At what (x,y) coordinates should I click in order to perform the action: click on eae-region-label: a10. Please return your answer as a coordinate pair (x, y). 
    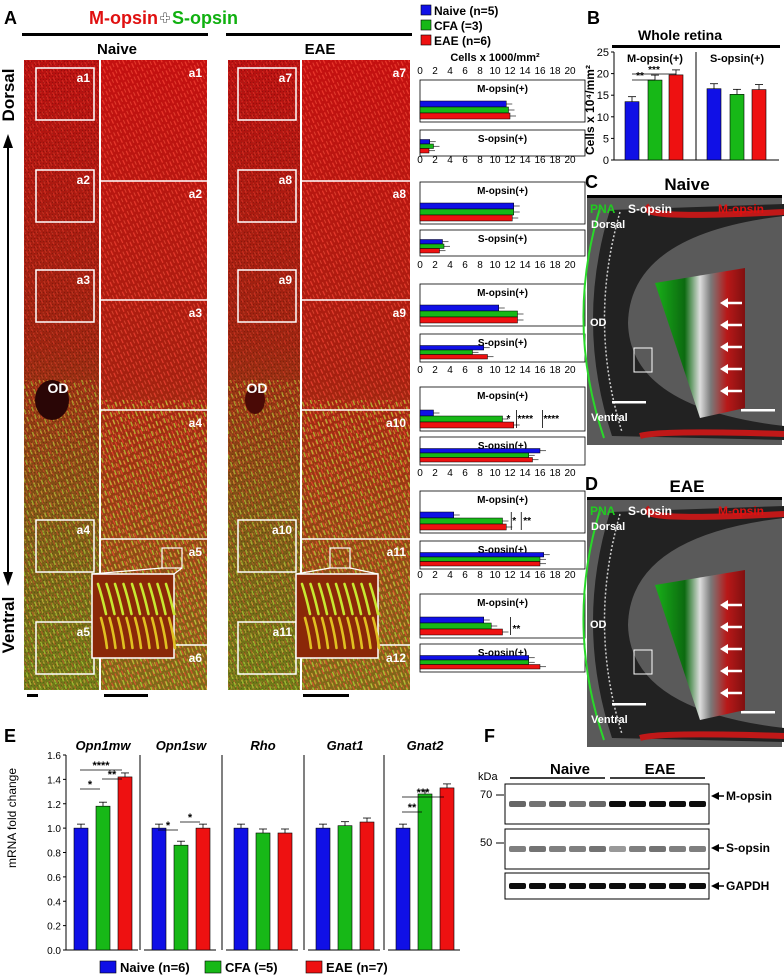
    Looking at the image, I should click on (282, 530).